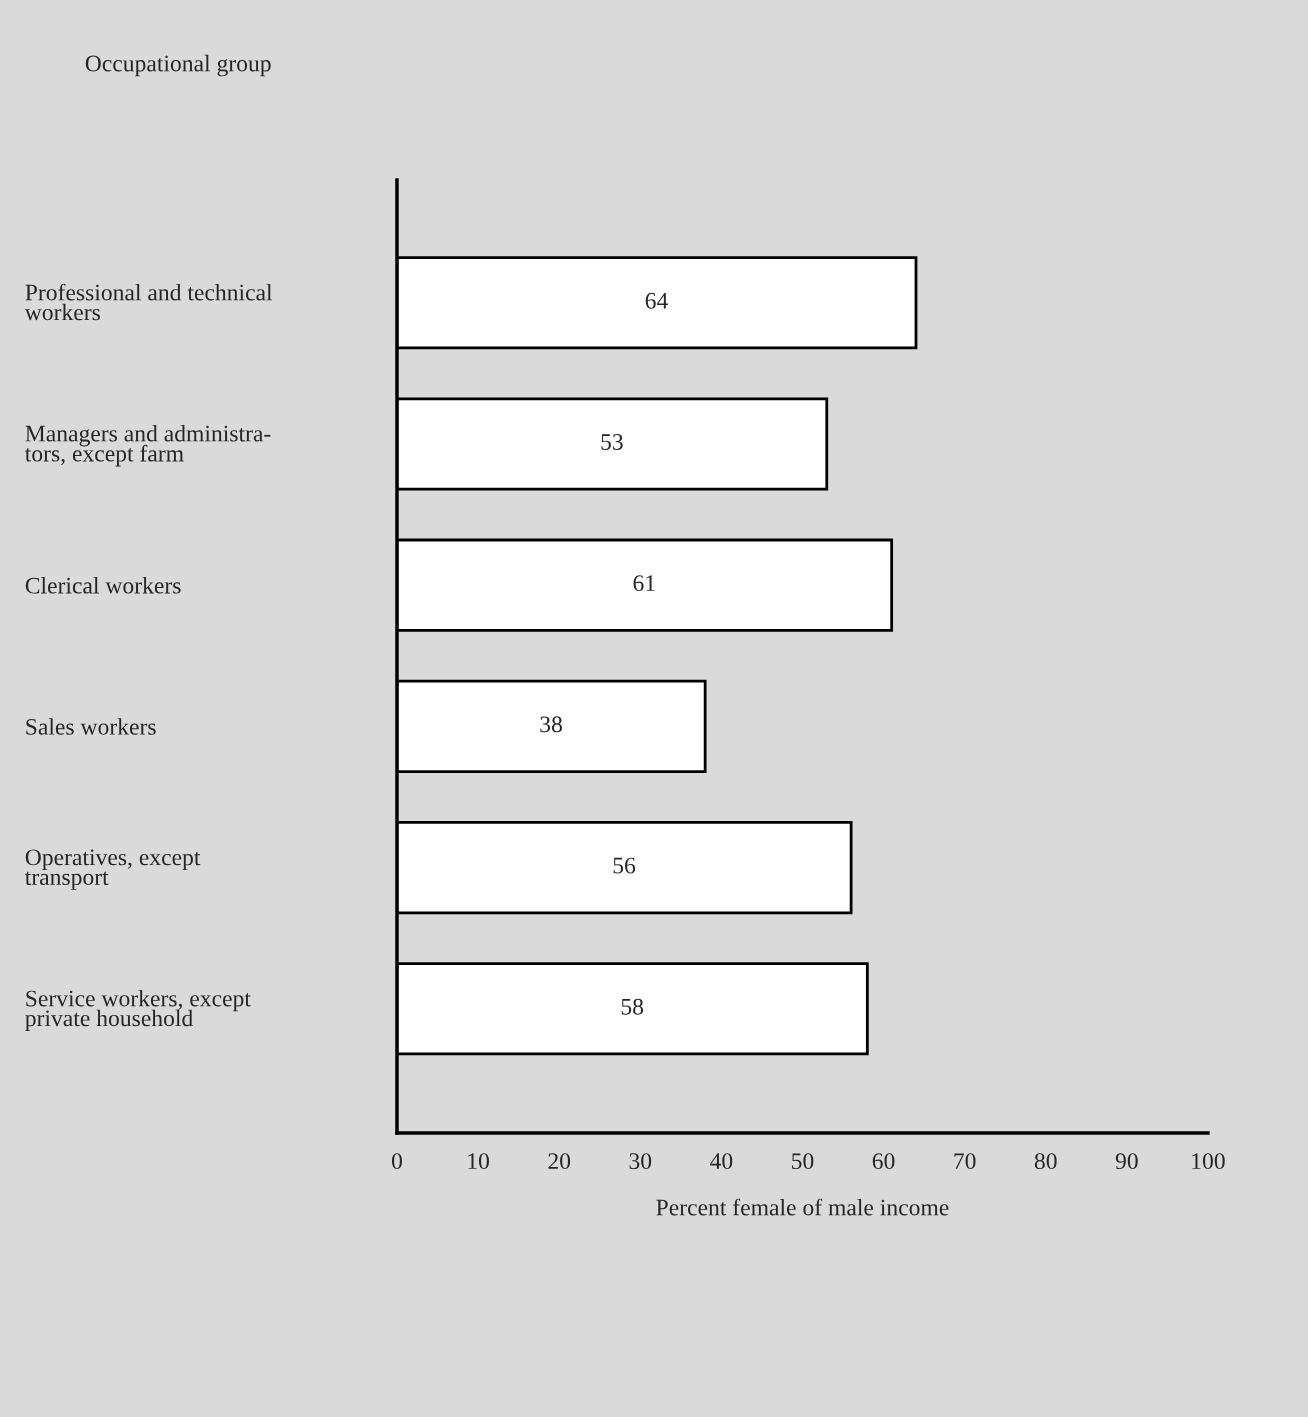  I want to click on x-tick-label: 100, so click(1208, 1161).